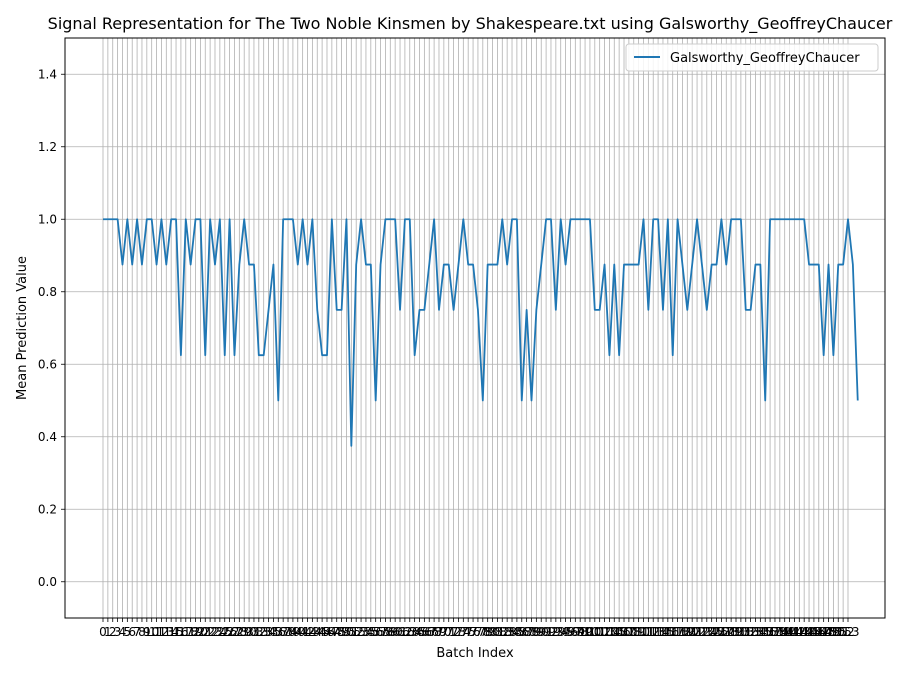 This screenshot has width=900, height=679. I want to click on x-tick-label: 72, so click(453, 632).